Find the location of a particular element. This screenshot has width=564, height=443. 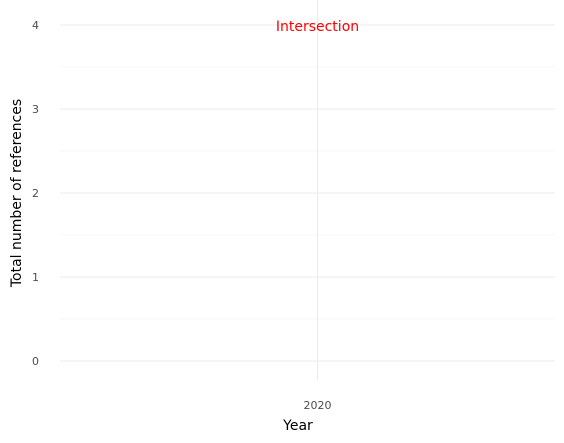

y-tick-label: 3 is located at coordinates (35, 109).